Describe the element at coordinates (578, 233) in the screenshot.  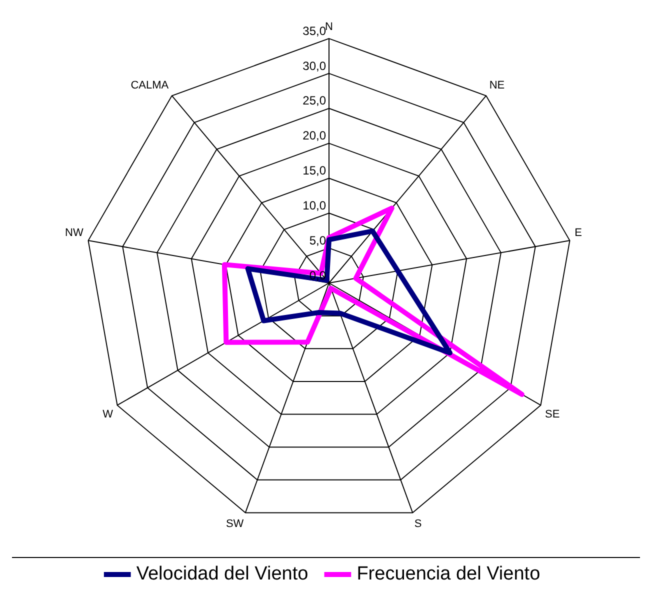
I see `spoke-label: E` at that location.